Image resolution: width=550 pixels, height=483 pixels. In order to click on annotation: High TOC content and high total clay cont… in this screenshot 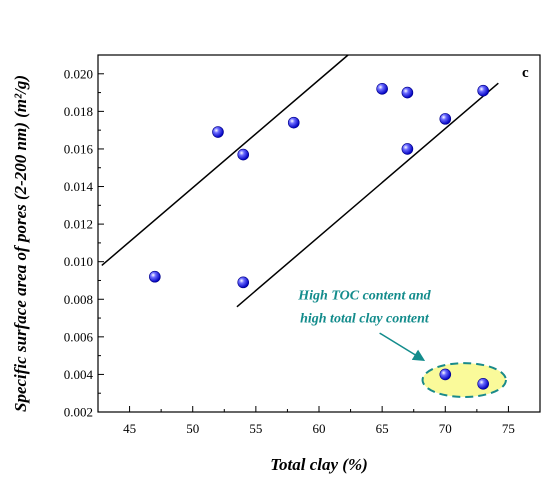, I will do `click(364, 324)`.